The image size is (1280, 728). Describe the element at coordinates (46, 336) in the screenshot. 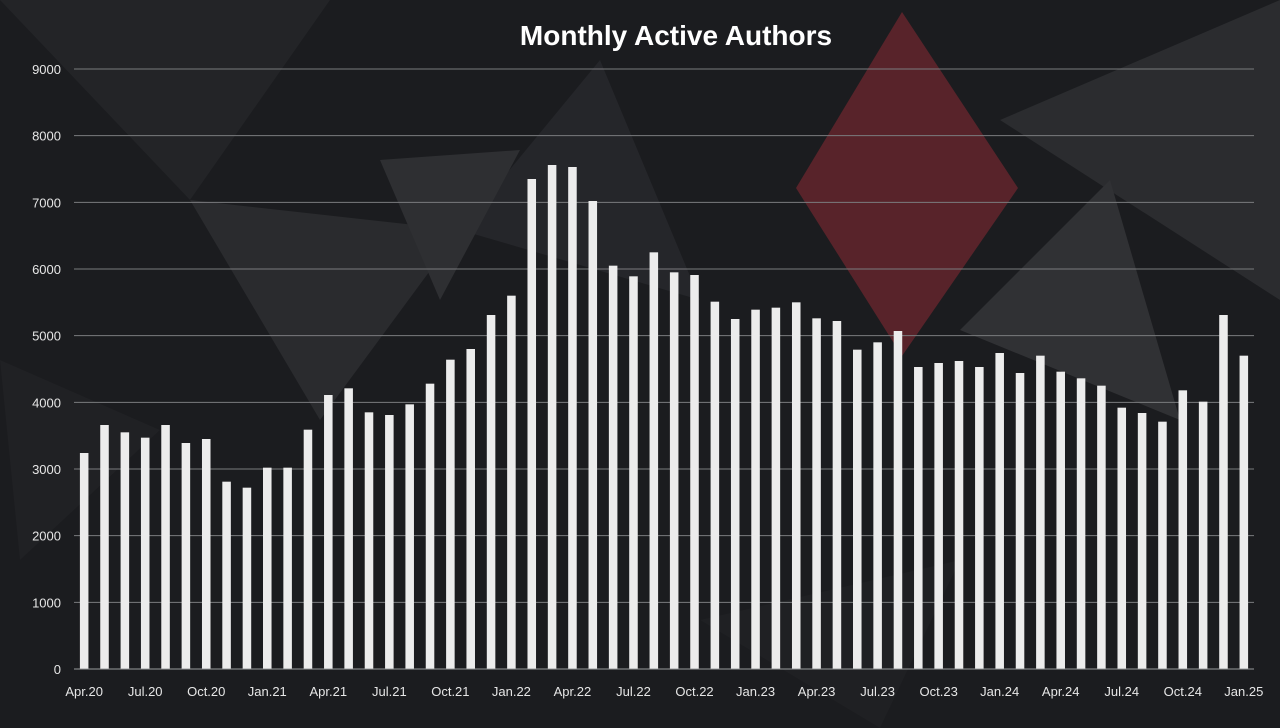

I see `y-tick-label: 5000` at that location.